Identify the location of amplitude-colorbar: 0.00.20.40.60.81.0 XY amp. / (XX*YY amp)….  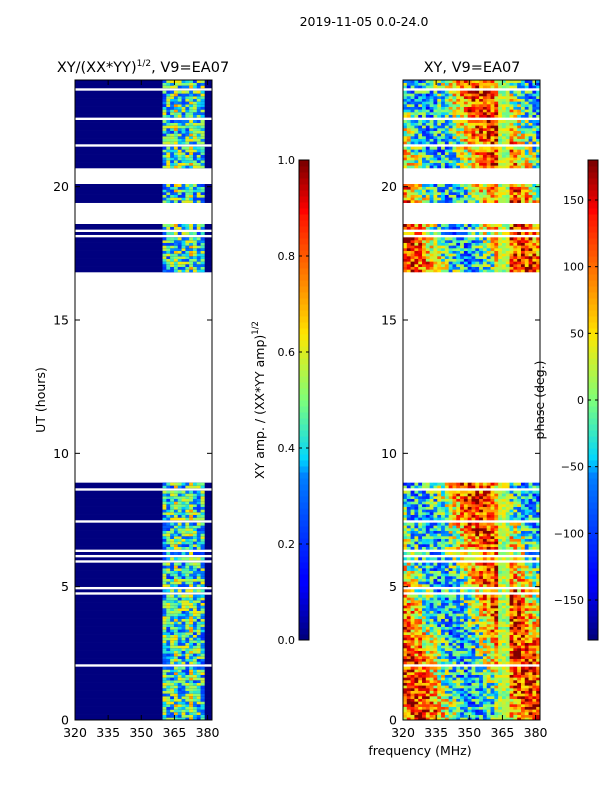
(280, 400).